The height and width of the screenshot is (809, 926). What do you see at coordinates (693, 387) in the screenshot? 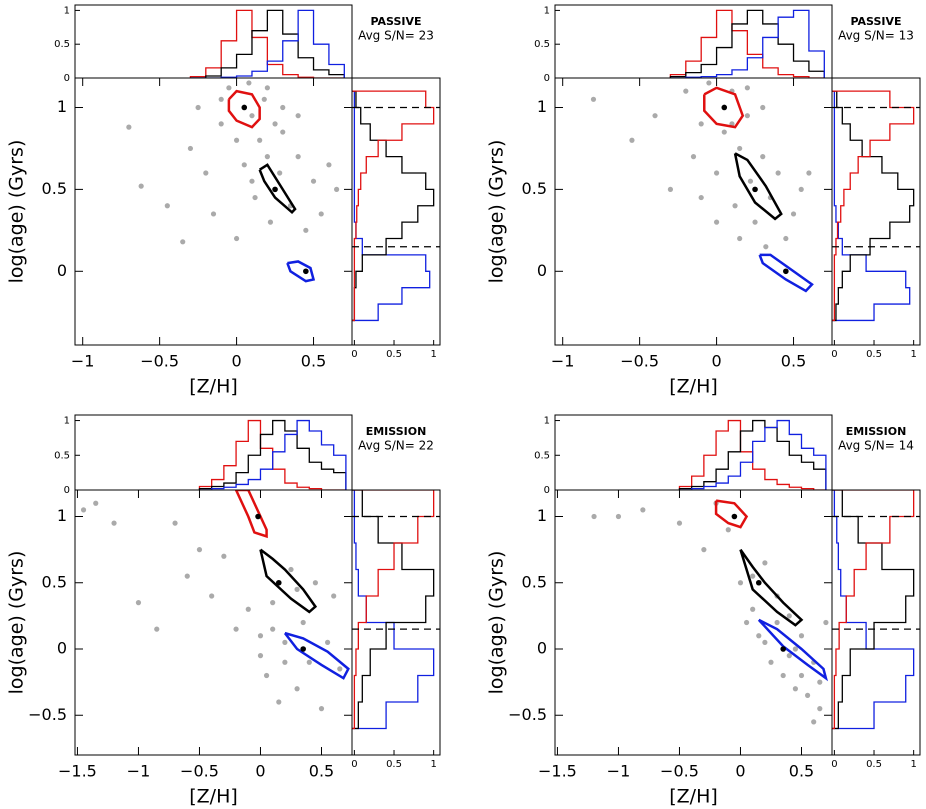
I see `x-axis-label: [Z/H]` at bounding box center [693, 387].